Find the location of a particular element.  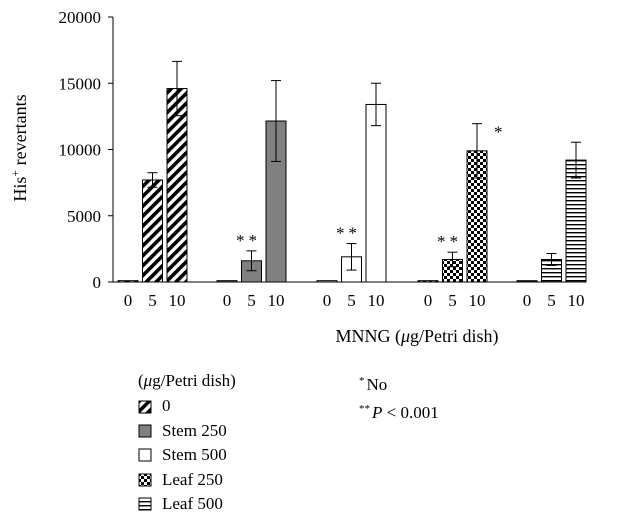

legend-label: Leaf 250 is located at coordinates (192, 479).